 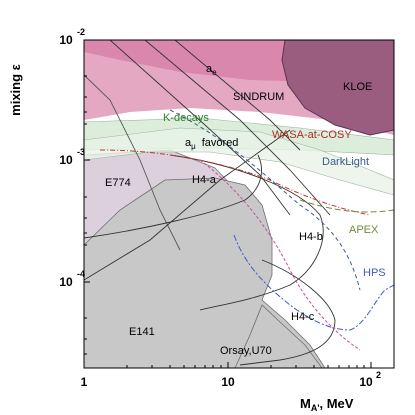 I want to click on h4-c-curve, so click(x=287, y=312).